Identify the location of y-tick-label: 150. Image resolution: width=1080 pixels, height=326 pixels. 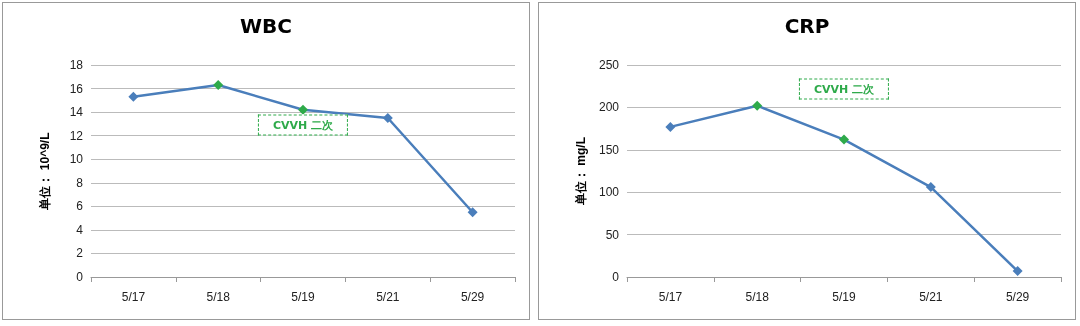
(609, 149).